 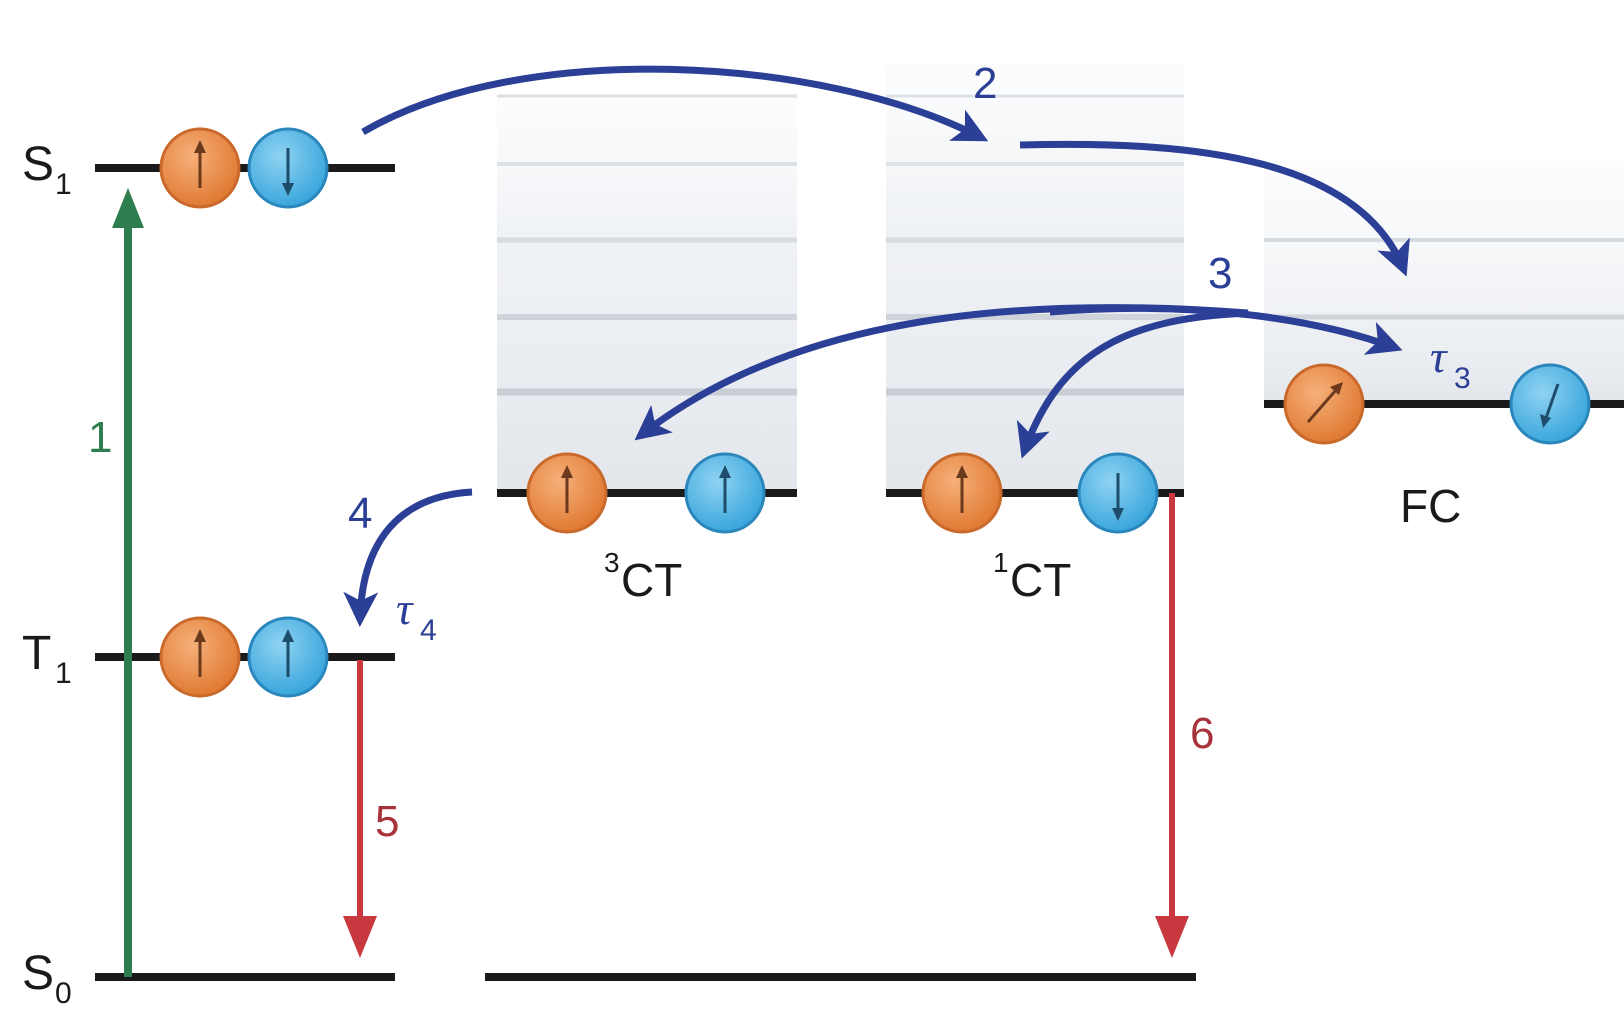 I want to click on ct1-state-label: 1 CT, so click(x=1032, y=576).